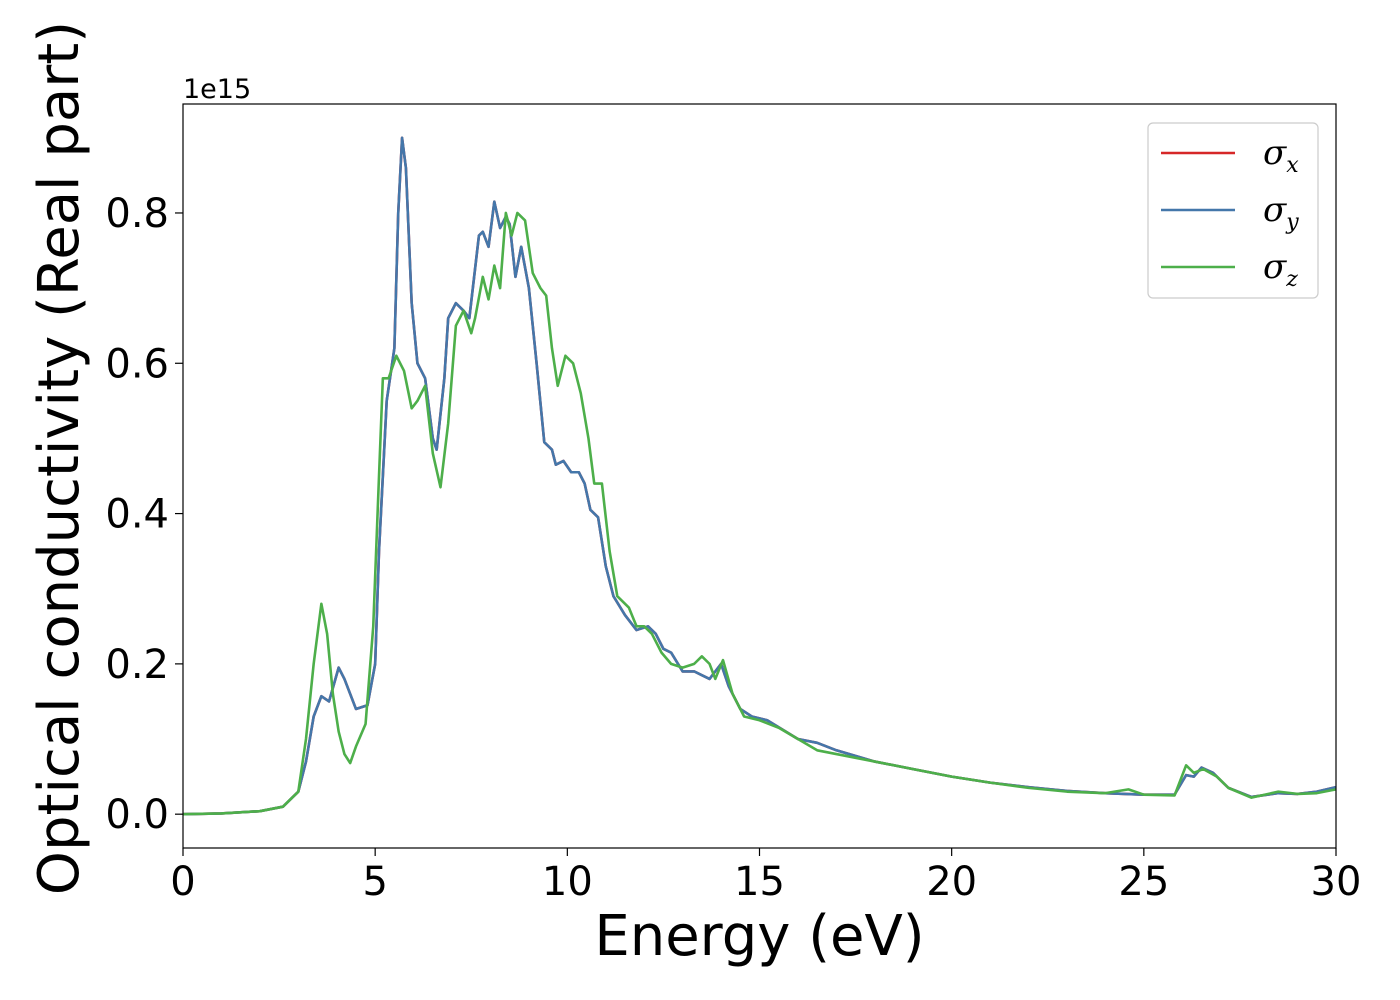 The image size is (1400, 1000). Describe the element at coordinates (137, 665) in the screenshot. I see `y-tick-label: 0.2` at that location.